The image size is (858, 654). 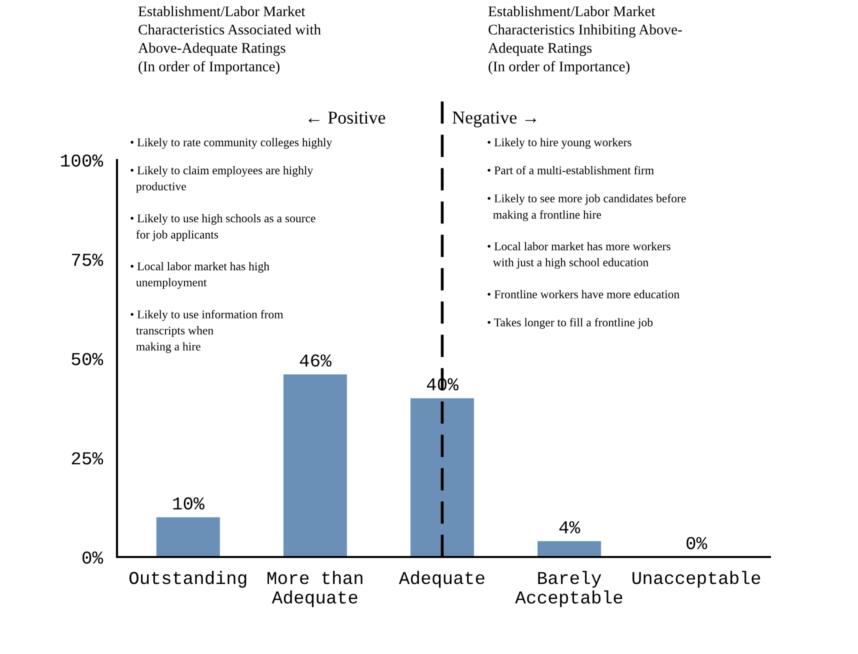 I want to click on x-tick-label: More than Adequate, so click(x=315, y=589).